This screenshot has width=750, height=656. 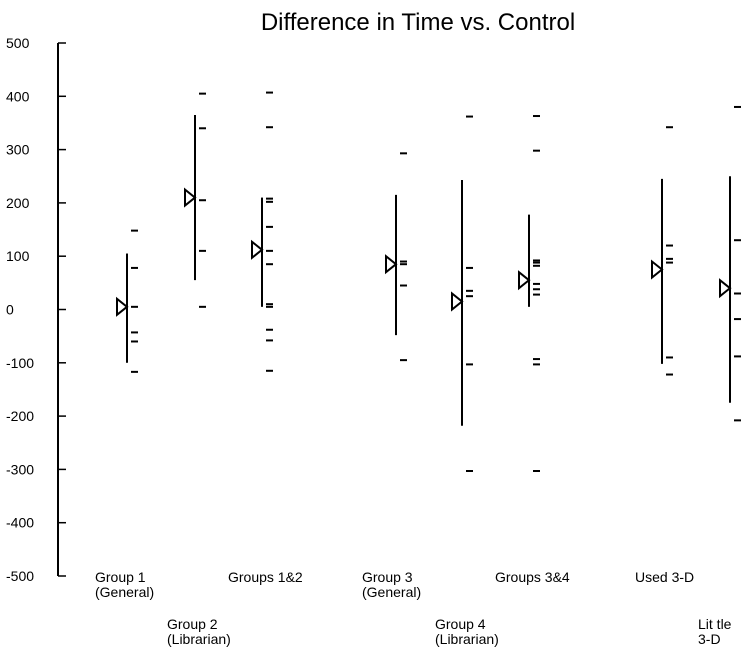 I want to click on group-label: Lit tle, so click(x=715, y=624).